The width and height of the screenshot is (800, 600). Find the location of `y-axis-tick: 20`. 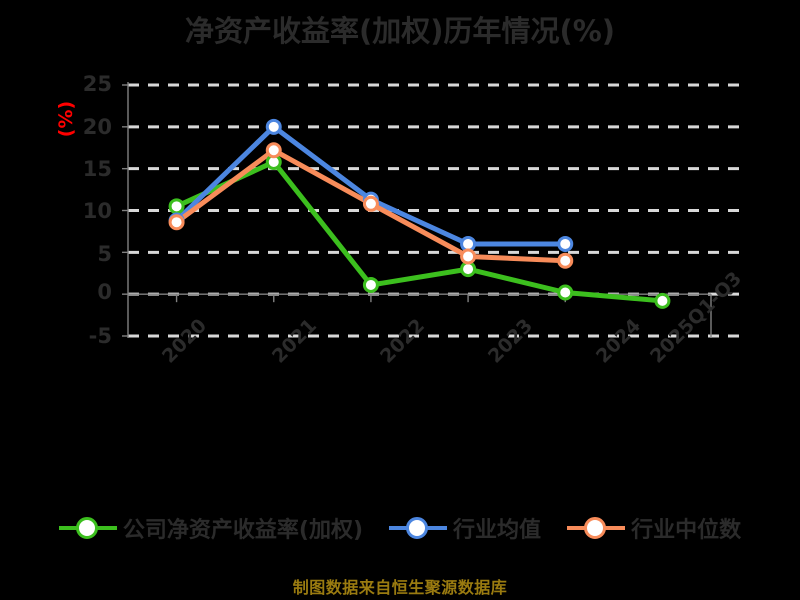

y-axis-tick: 20 is located at coordinates (97, 127).